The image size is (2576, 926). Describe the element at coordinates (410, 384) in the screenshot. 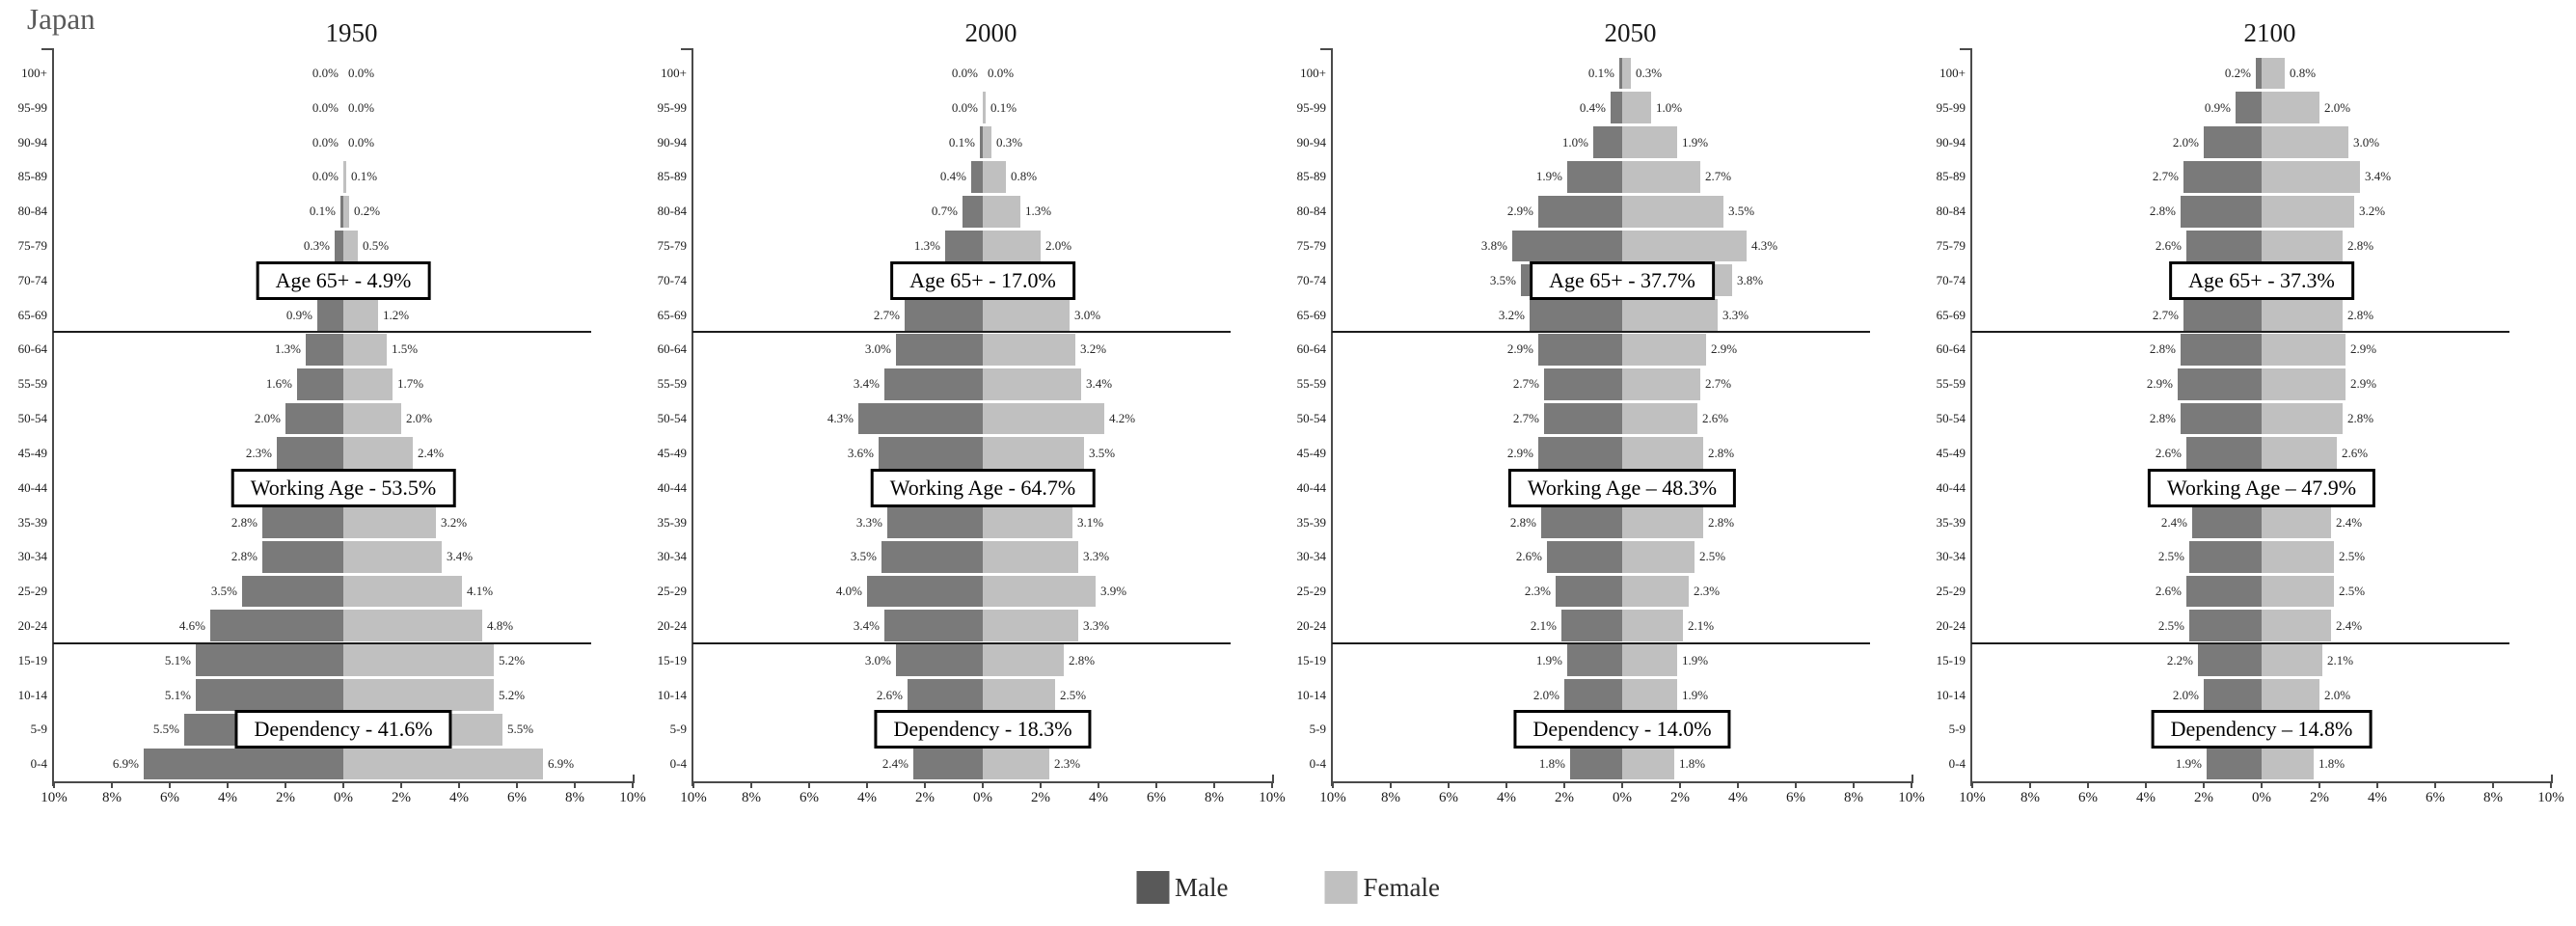

I see `bar-label-female: 1.7%` at that location.